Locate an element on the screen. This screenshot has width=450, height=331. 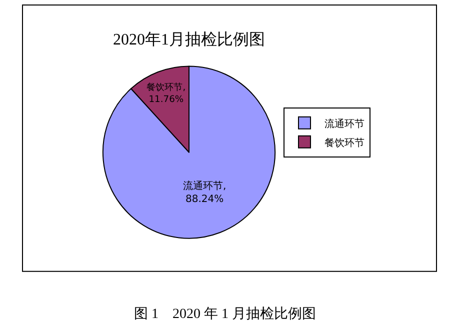
data-label: 流通环节, 88.24% is located at coordinates (204, 192).